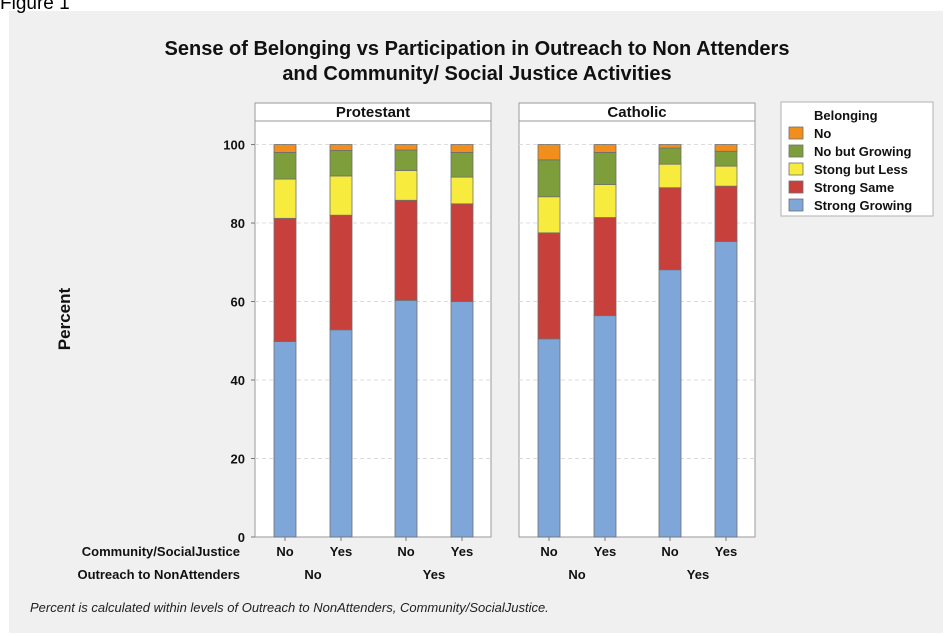 The height and width of the screenshot is (636, 948). Describe the element at coordinates (822, 133) in the screenshot. I see `legend-label: No` at that location.